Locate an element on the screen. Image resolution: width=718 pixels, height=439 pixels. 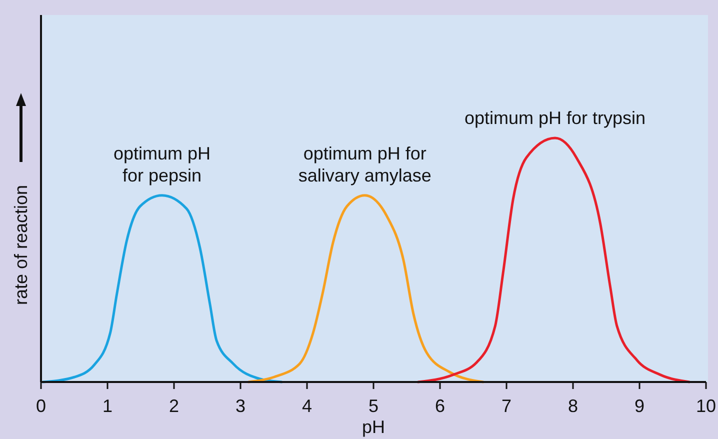
x-tick-label: 1 is located at coordinates (107, 406).